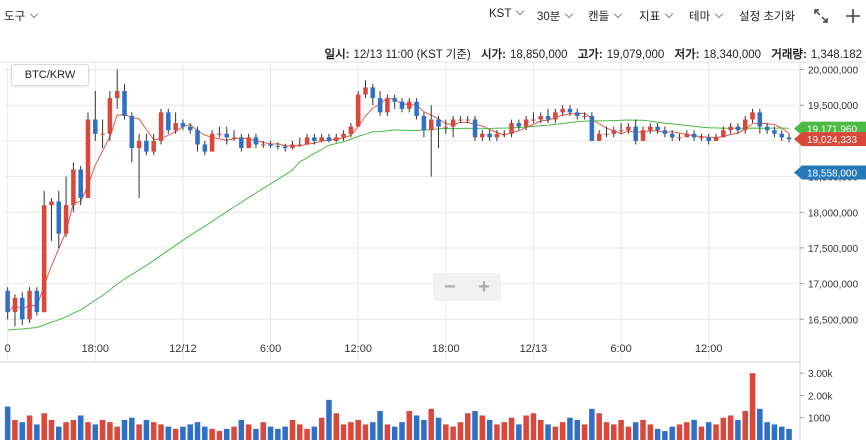  Describe the element at coordinates (493, 55) in the screenshot. I see `open-label: 시가:` at that location.